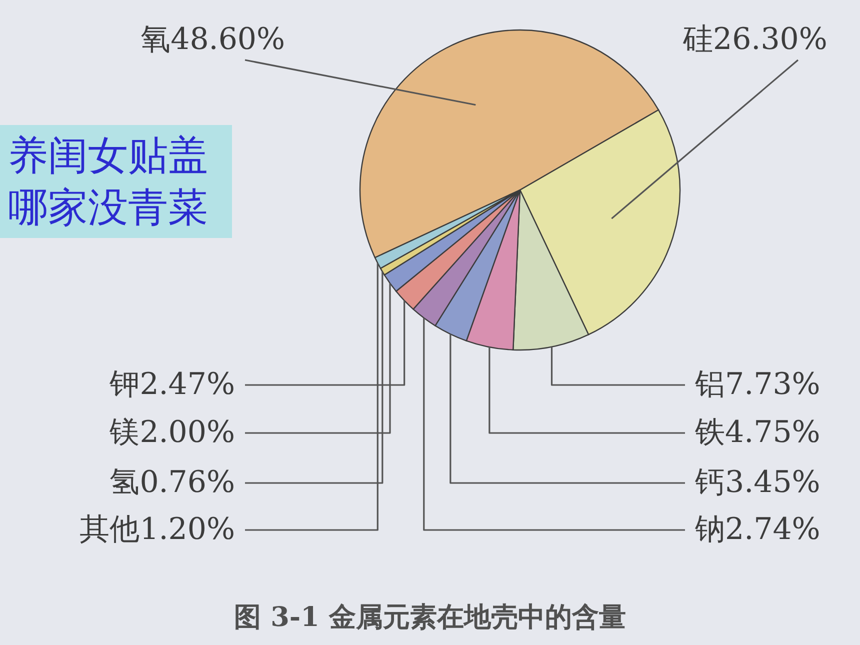 Image resolution: width=860 pixels, height=645 pixels. Describe the element at coordinates (212, 39) in the screenshot. I see `slice-label: 氧48.60%` at that location.